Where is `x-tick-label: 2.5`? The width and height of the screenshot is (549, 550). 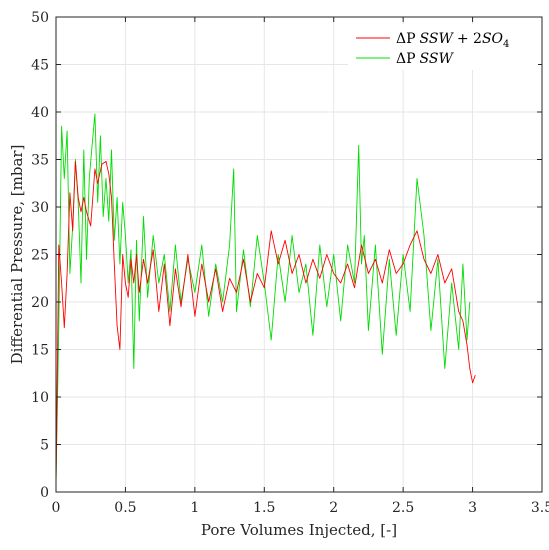 x-tick-label: 2.5 is located at coordinates (403, 508).